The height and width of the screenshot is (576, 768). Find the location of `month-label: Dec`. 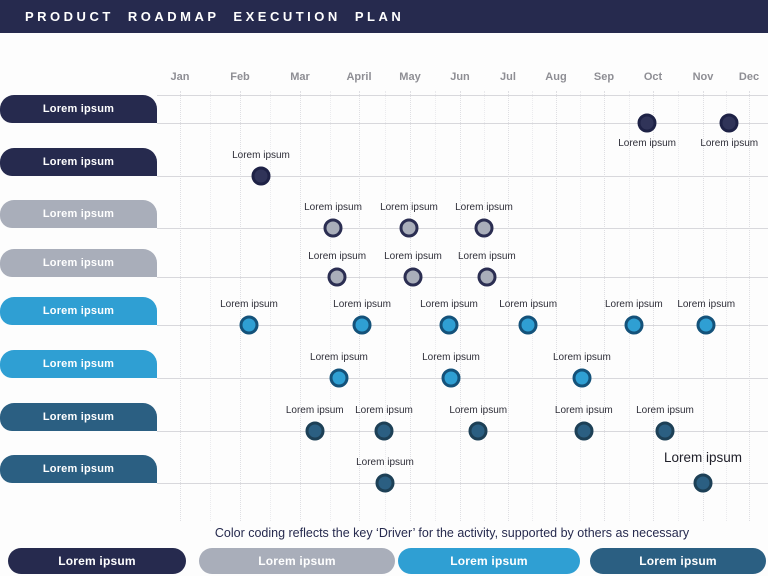

month-label: Dec is located at coordinates (749, 77).